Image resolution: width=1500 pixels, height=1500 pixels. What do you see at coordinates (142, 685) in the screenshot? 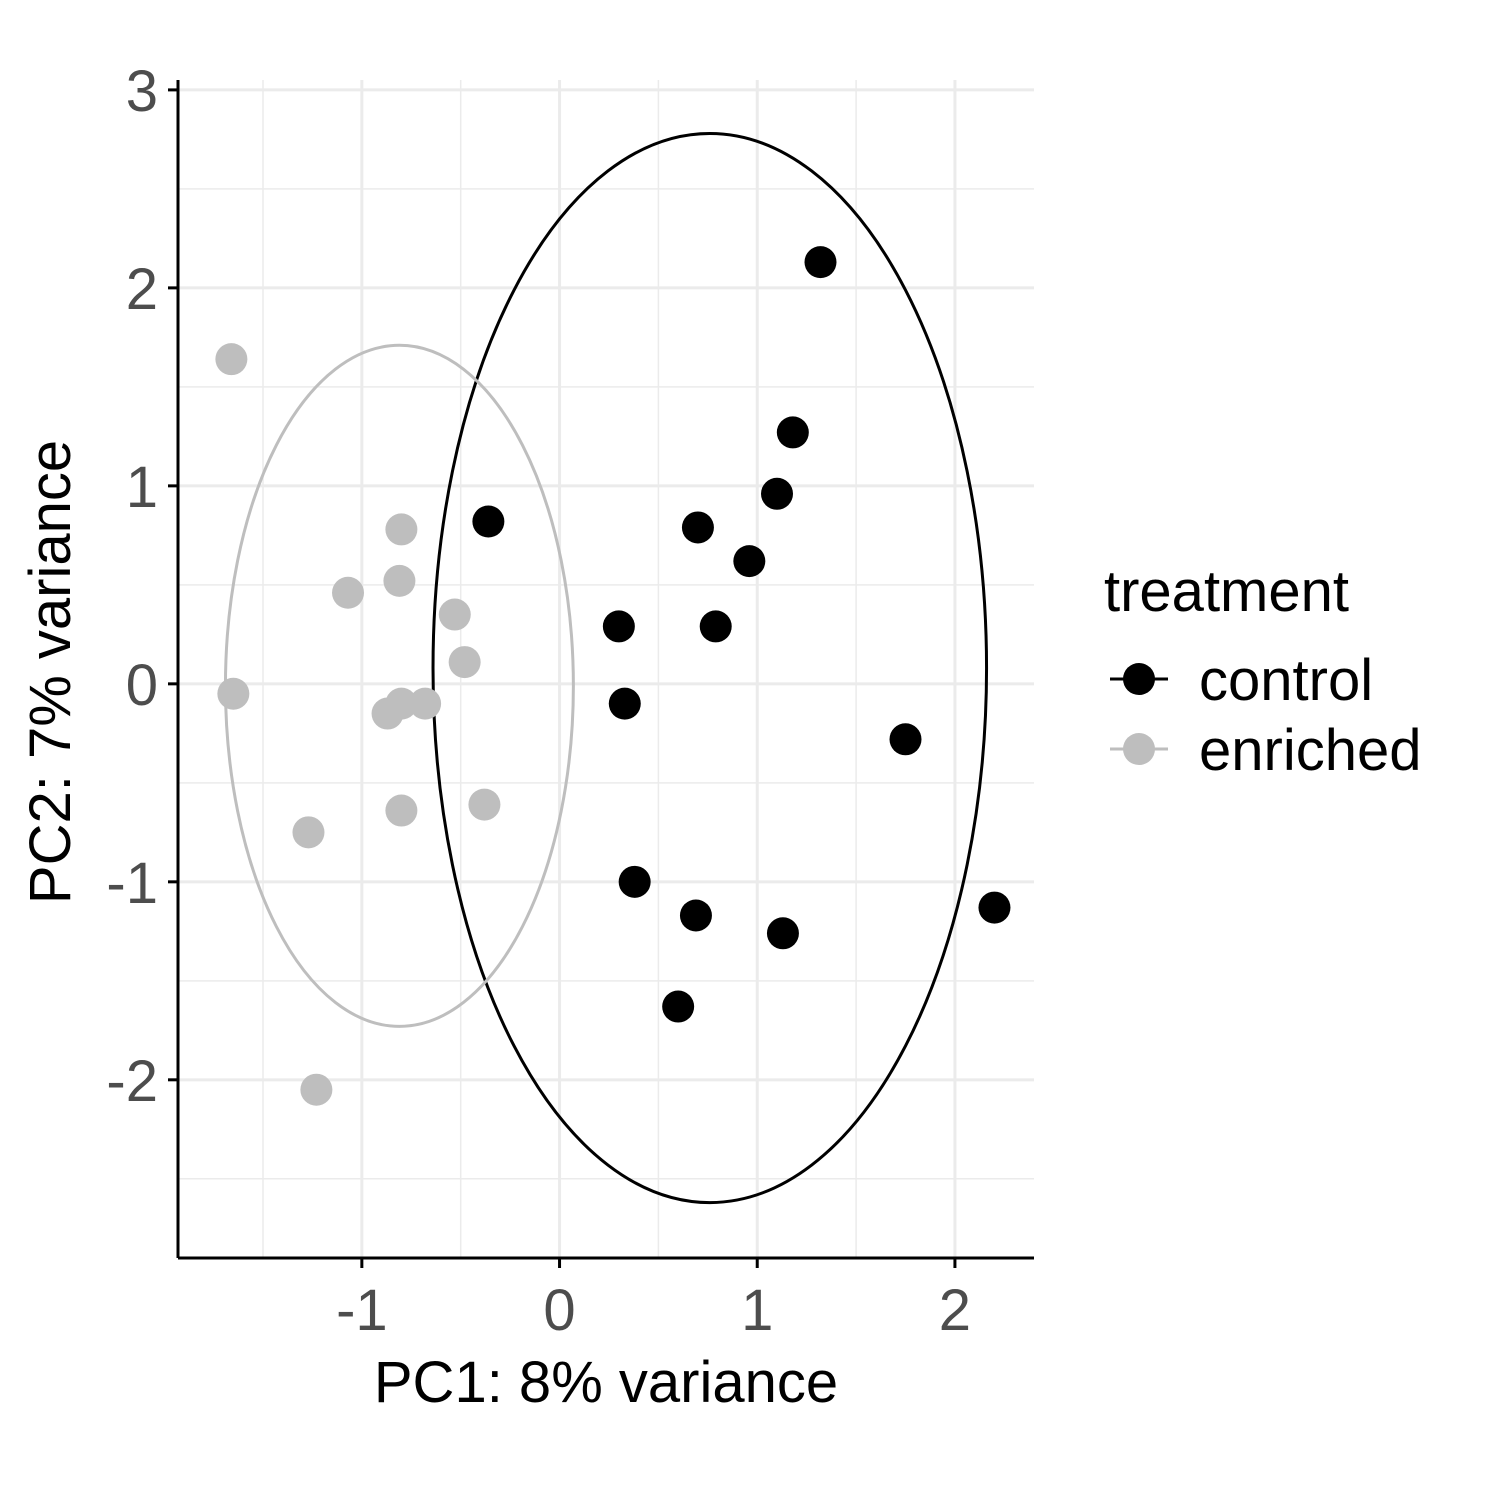
I see `y-tick-label: 0` at bounding box center [142, 685].